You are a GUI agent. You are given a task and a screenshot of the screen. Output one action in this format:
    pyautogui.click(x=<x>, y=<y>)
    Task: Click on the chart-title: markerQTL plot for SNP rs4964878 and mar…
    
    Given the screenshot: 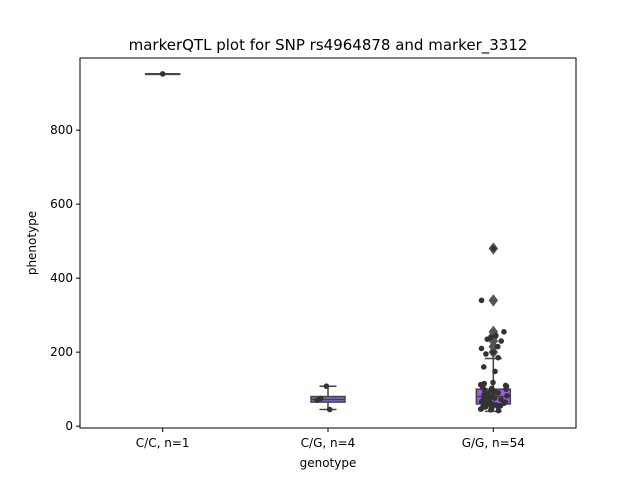 What is the action you would take?
    pyautogui.click(x=328, y=45)
    